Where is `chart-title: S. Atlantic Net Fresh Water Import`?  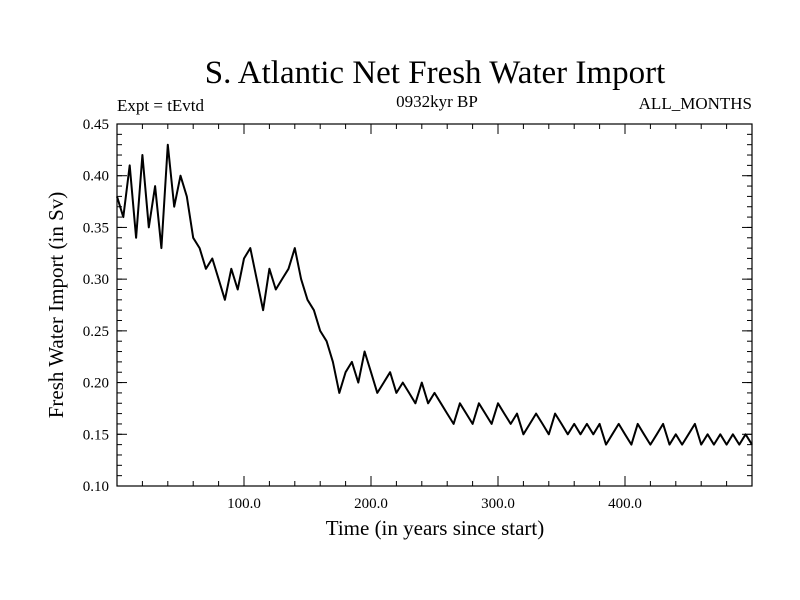 chart-title: S. Atlantic Net Fresh Water Import is located at coordinates (435, 73).